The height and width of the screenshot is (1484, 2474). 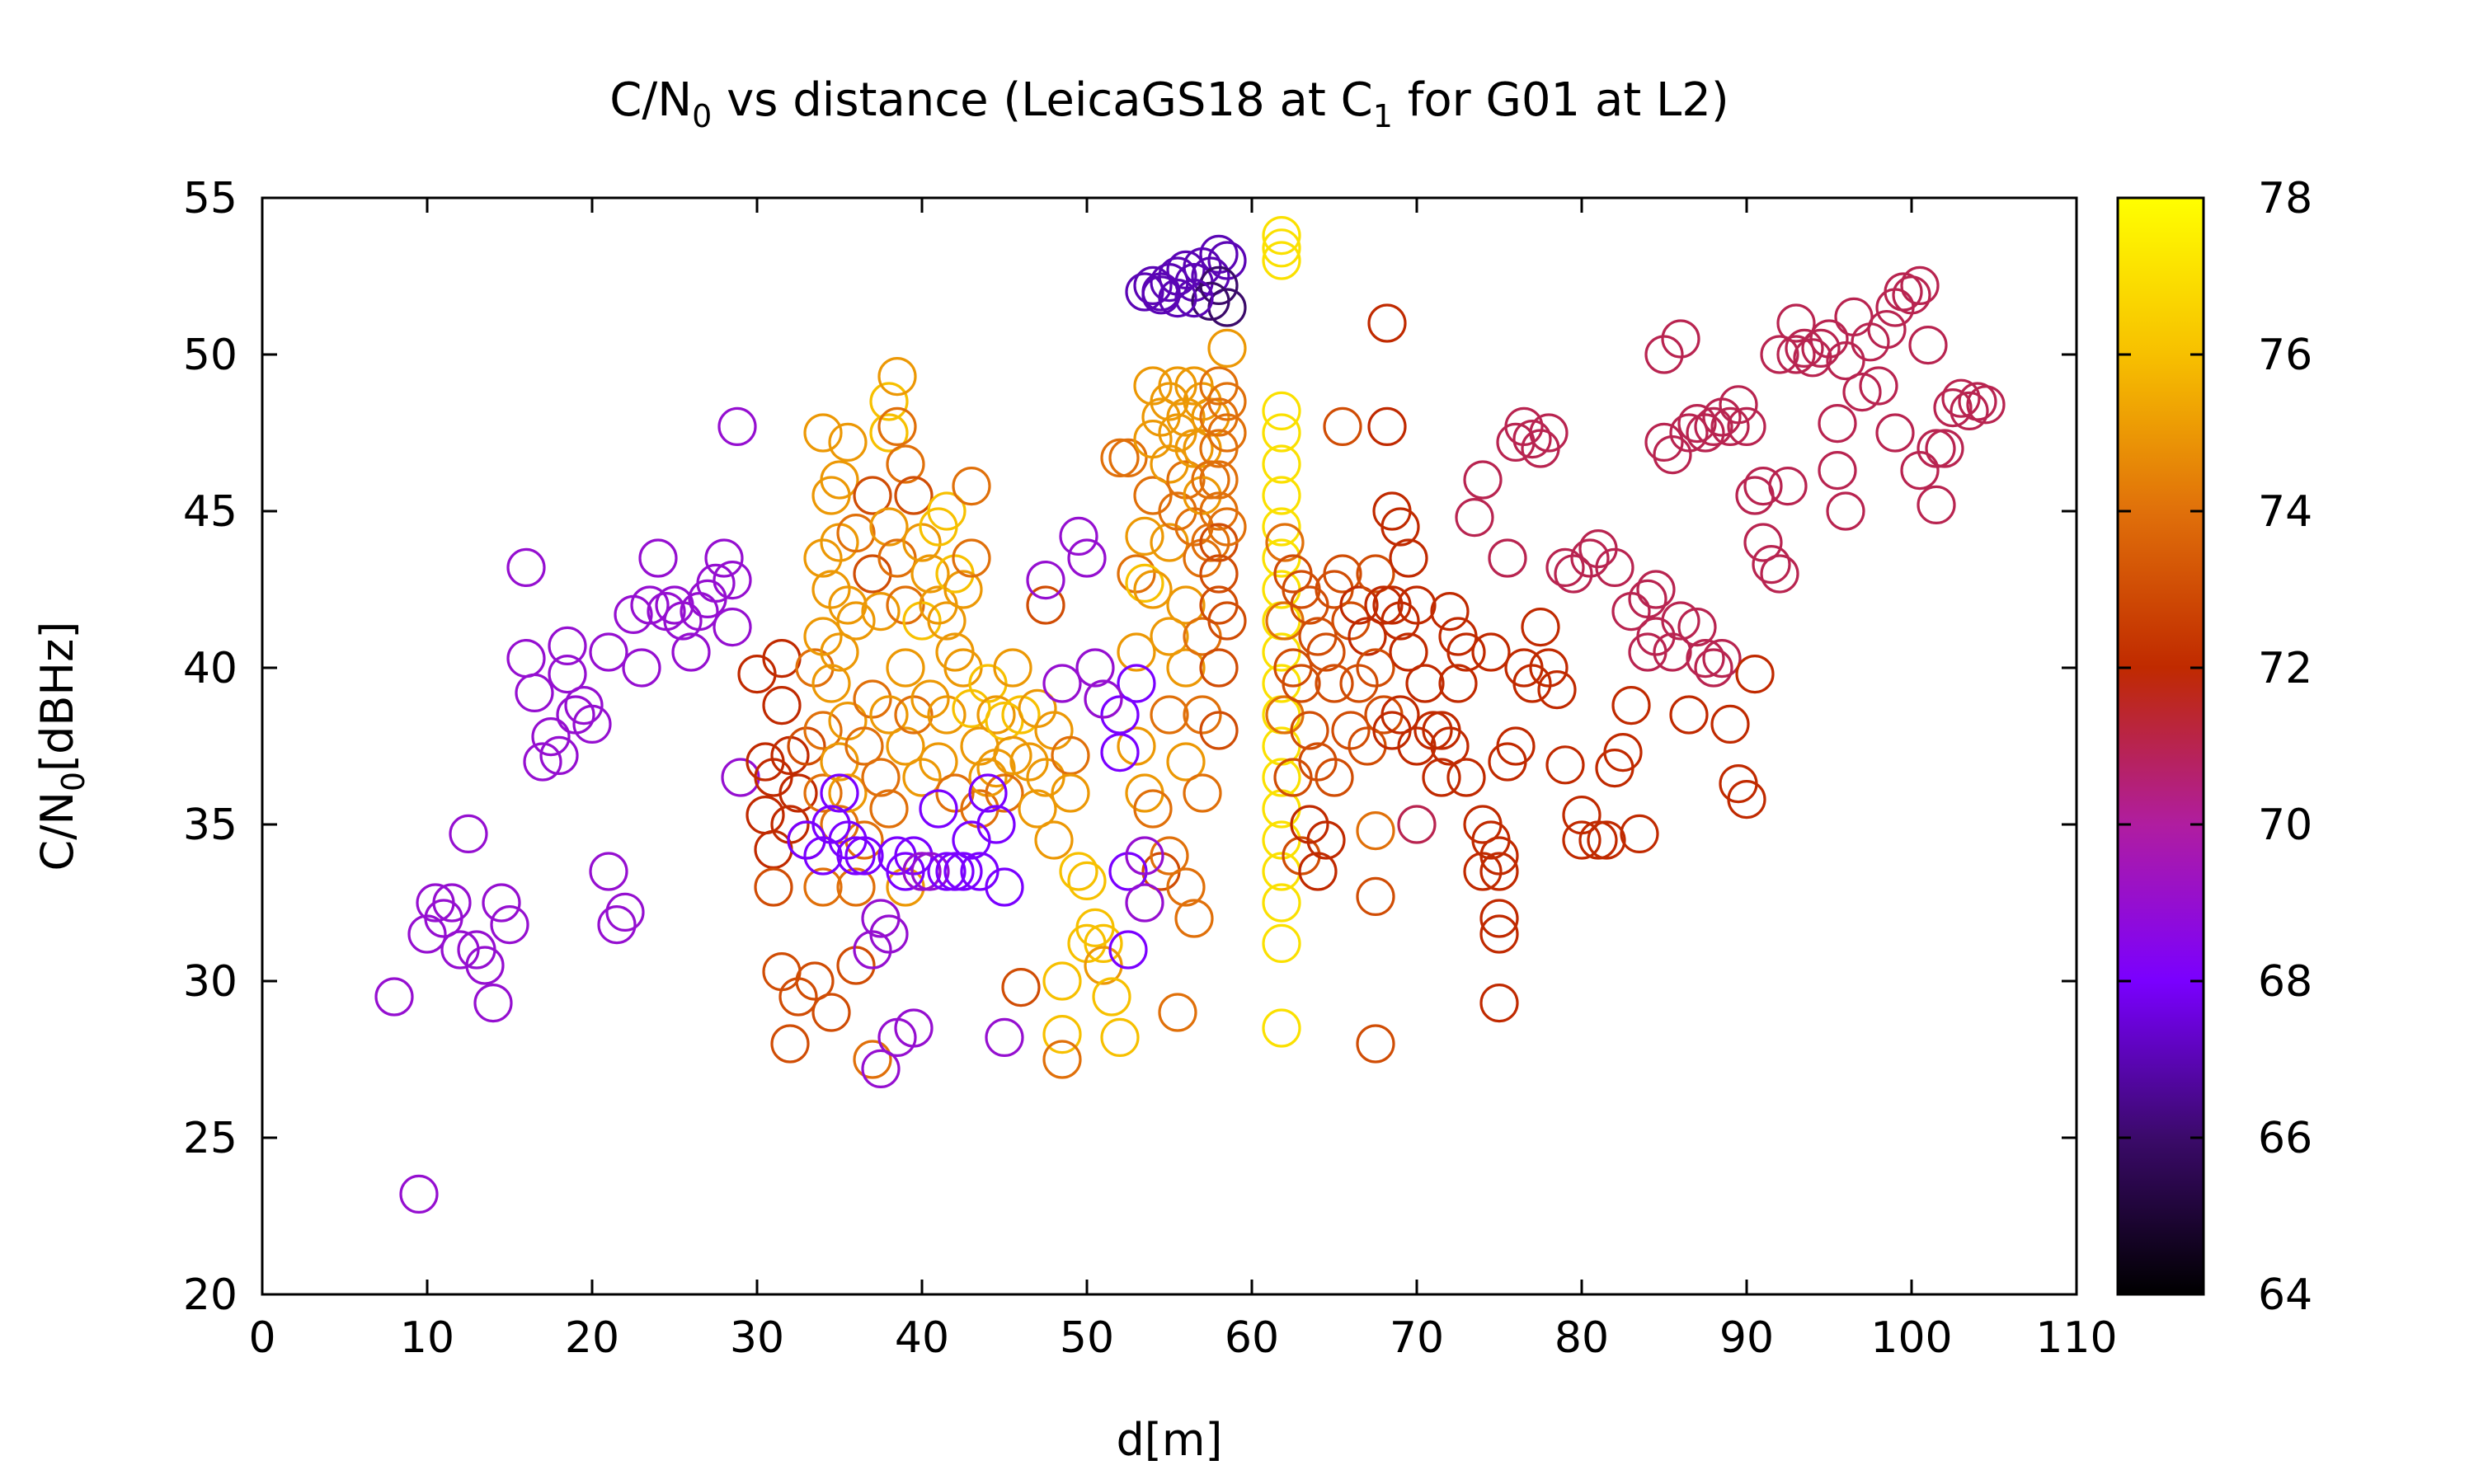 I want to click on colorbar-gradient, so click(x=2160, y=746).